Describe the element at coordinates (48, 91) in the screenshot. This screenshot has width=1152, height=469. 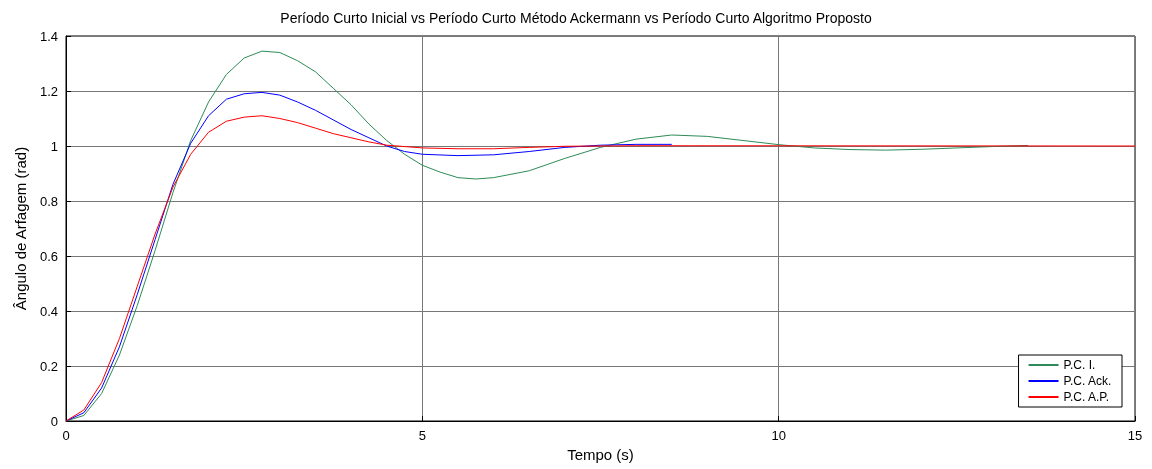
I see `y-tick-label: 1.2` at that location.